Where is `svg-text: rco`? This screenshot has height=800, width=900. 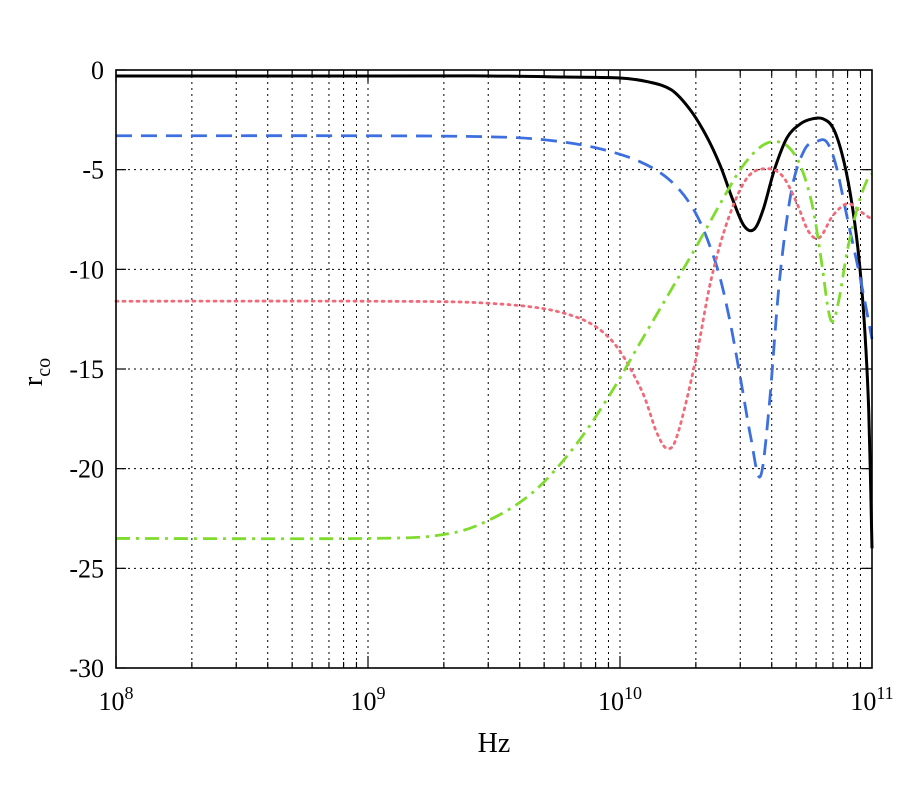
svg-text: rco is located at coordinates (36, 372).